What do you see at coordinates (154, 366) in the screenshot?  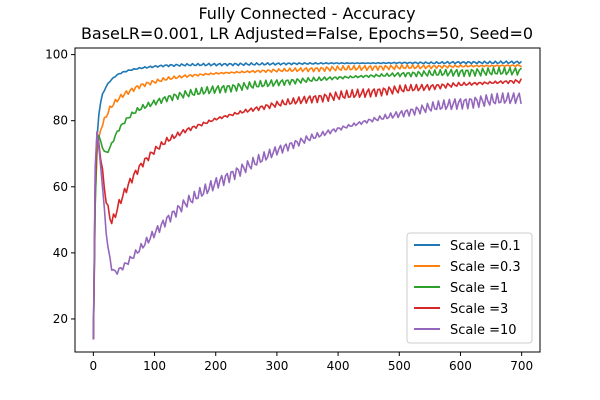 I see `x-tick-label: 100` at bounding box center [154, 366].